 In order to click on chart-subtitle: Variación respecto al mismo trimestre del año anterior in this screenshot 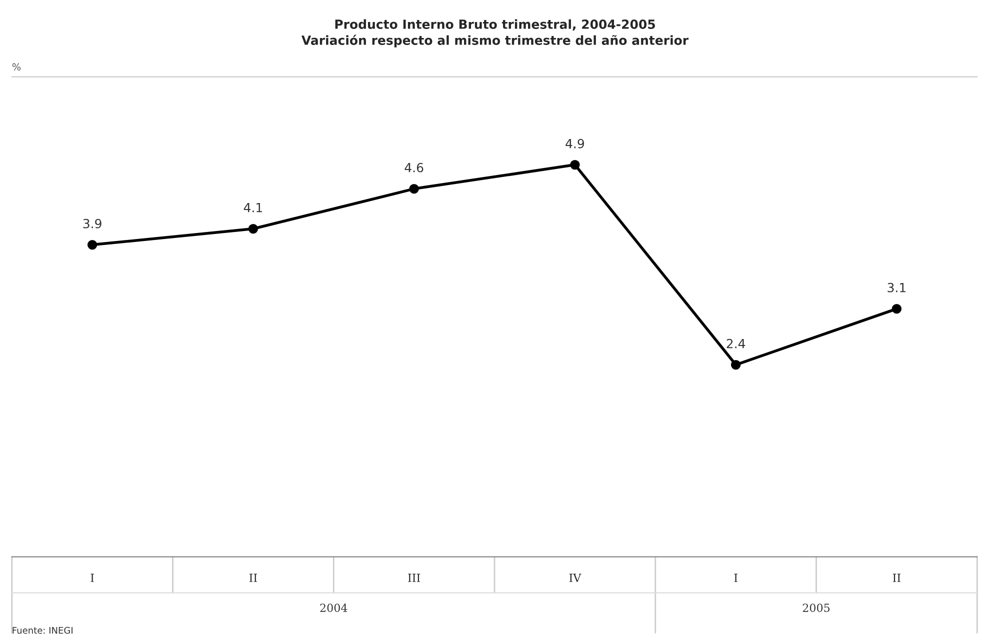, I will do `click(495, 41)`.